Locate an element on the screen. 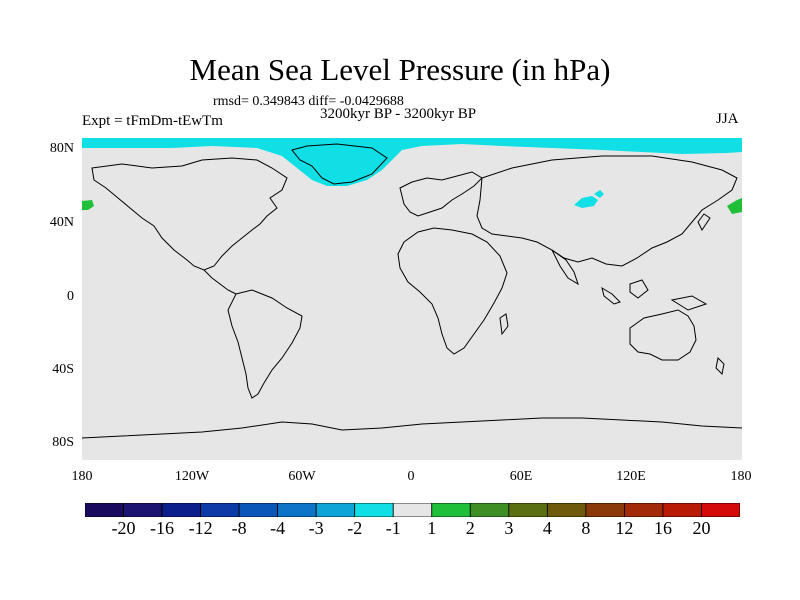 The width and height of the screenshot is (800, 600). coast-asia is located at coordinates (607, 211).